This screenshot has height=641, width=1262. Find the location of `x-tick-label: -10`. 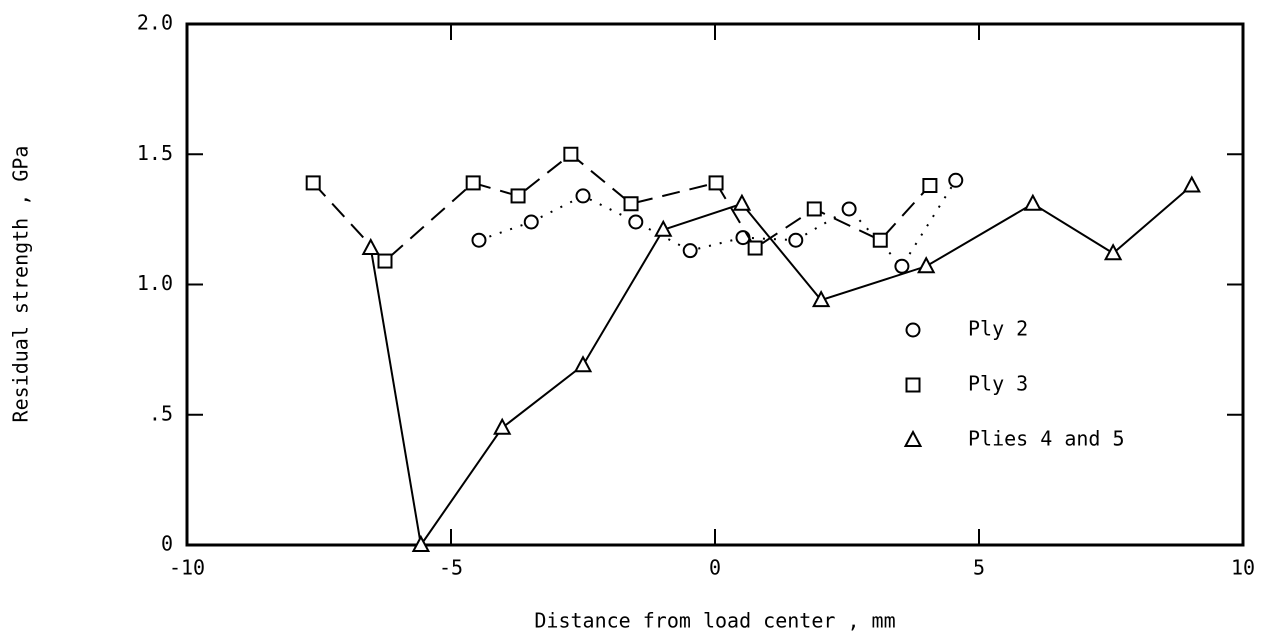

x-tick-label: -10 is located at coordinates (187, 568).